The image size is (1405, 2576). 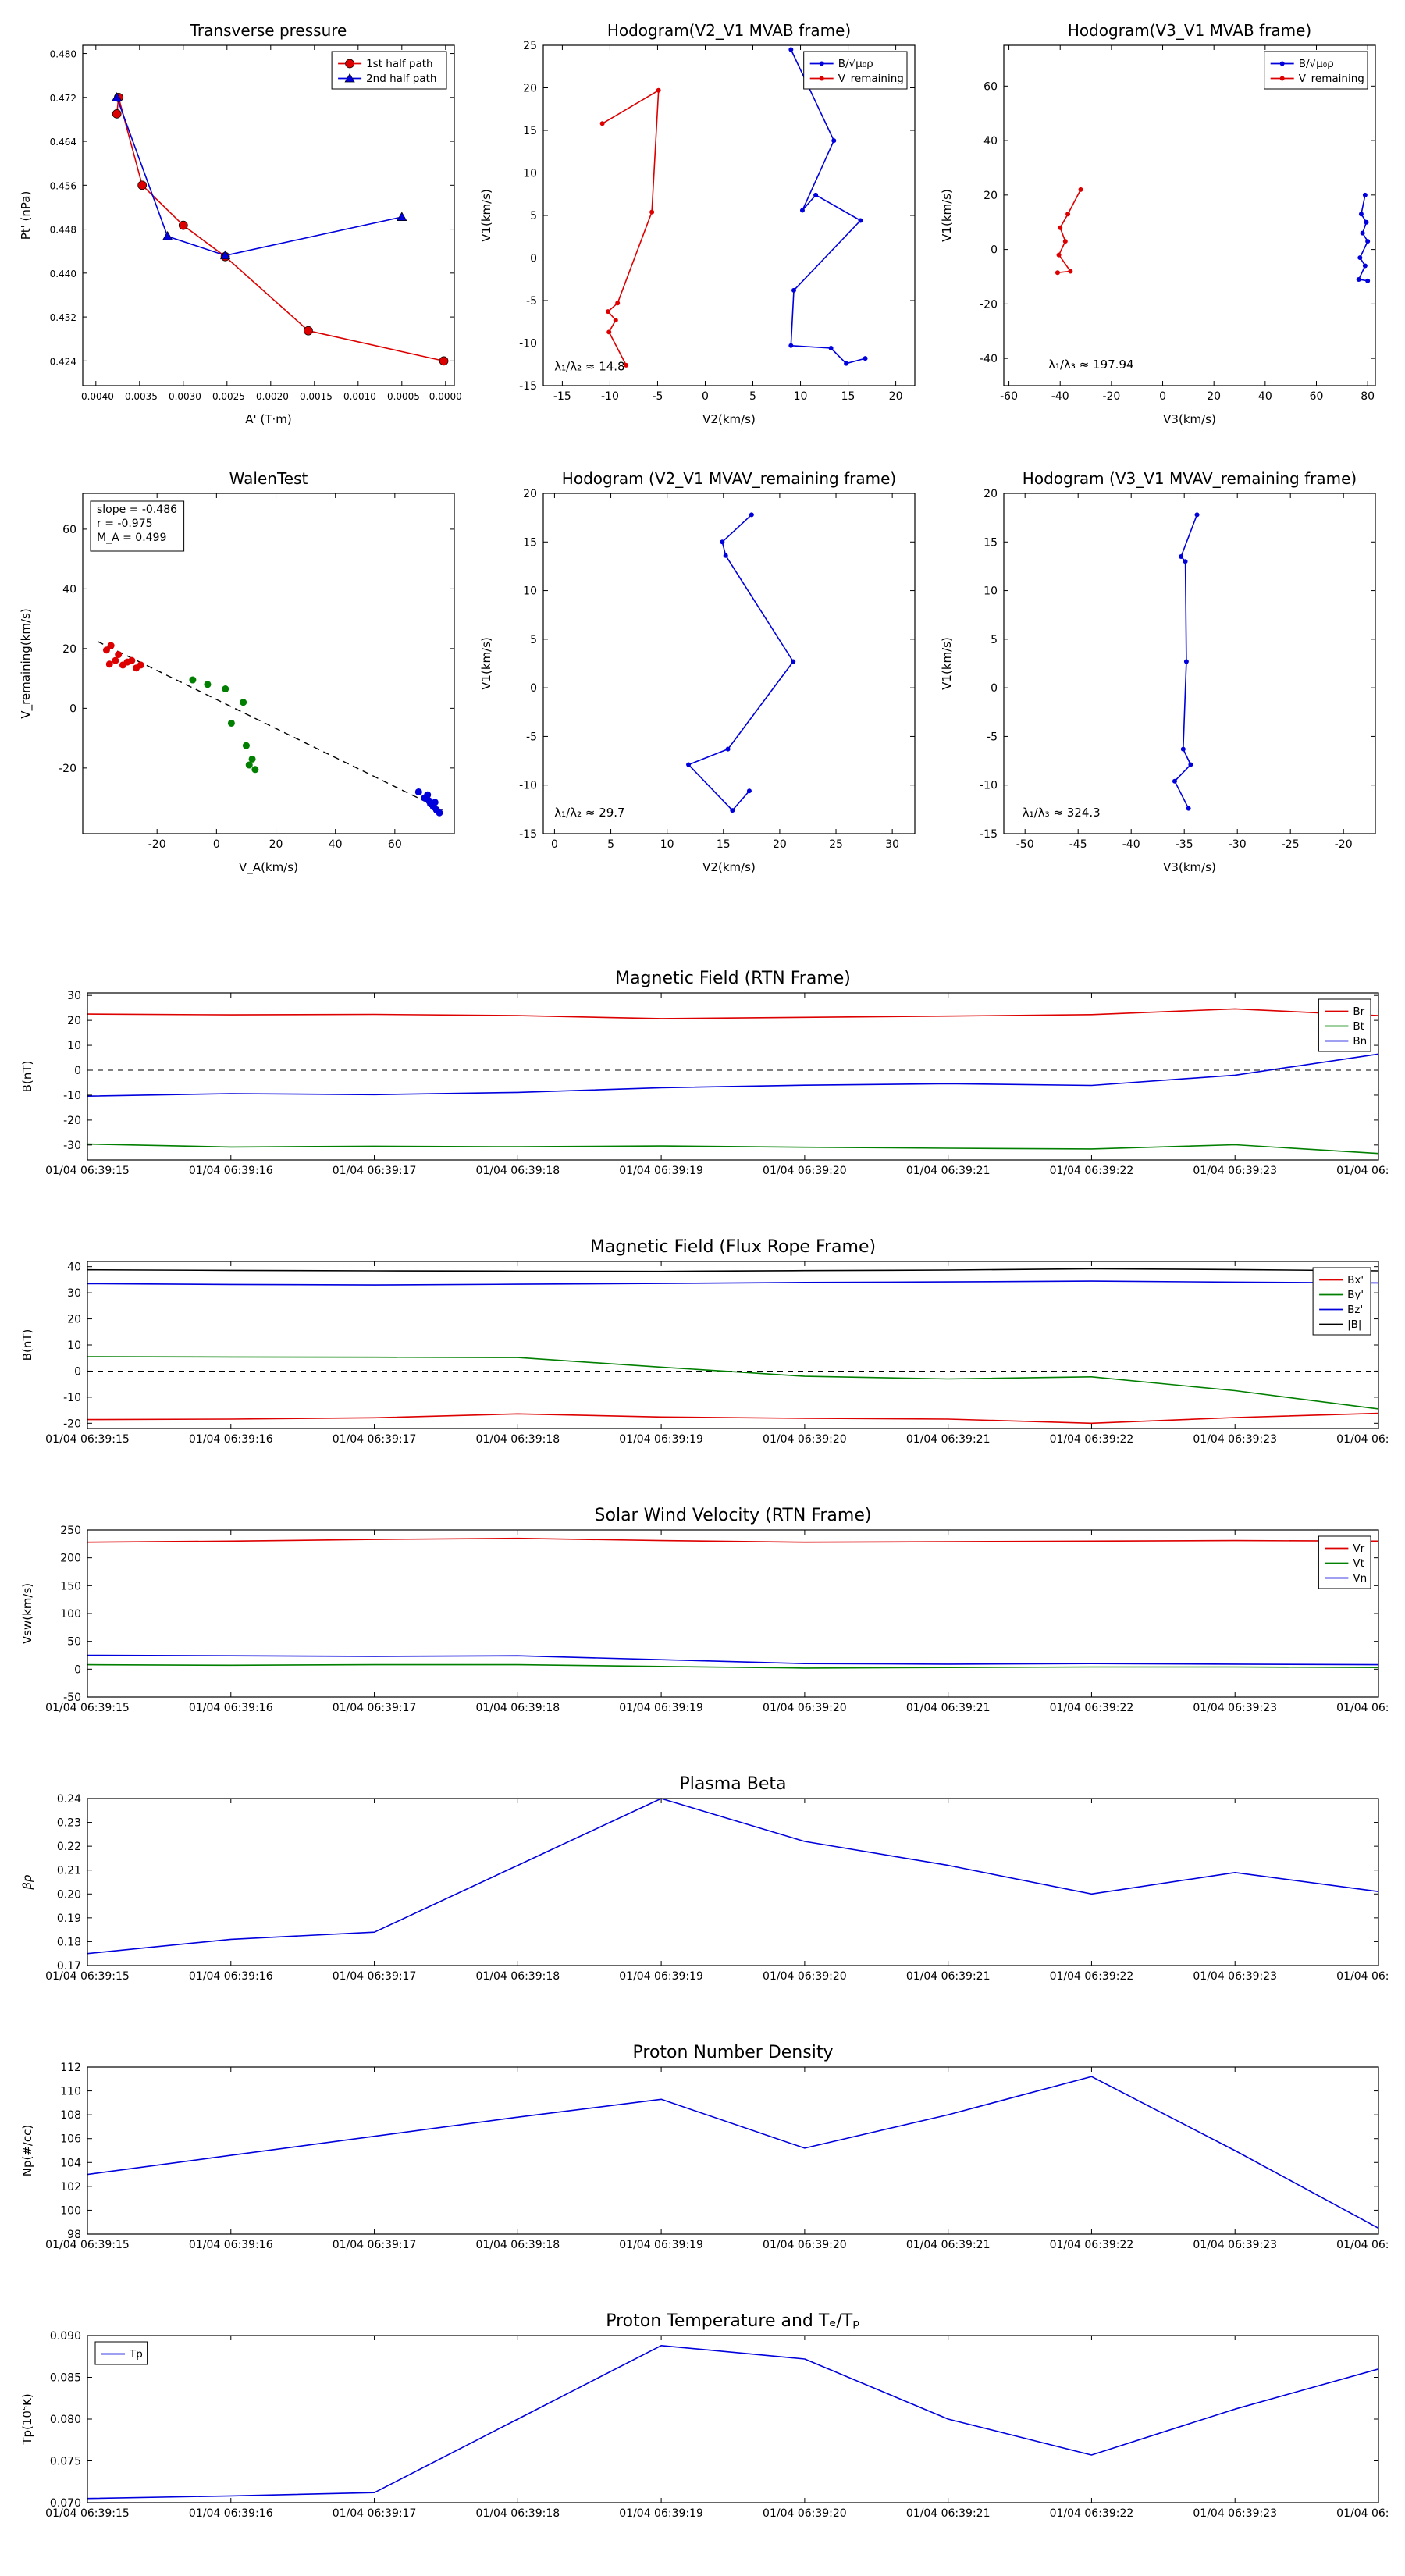 I want to click on svg-text: 2nd half path, so click(x=401, y=79).